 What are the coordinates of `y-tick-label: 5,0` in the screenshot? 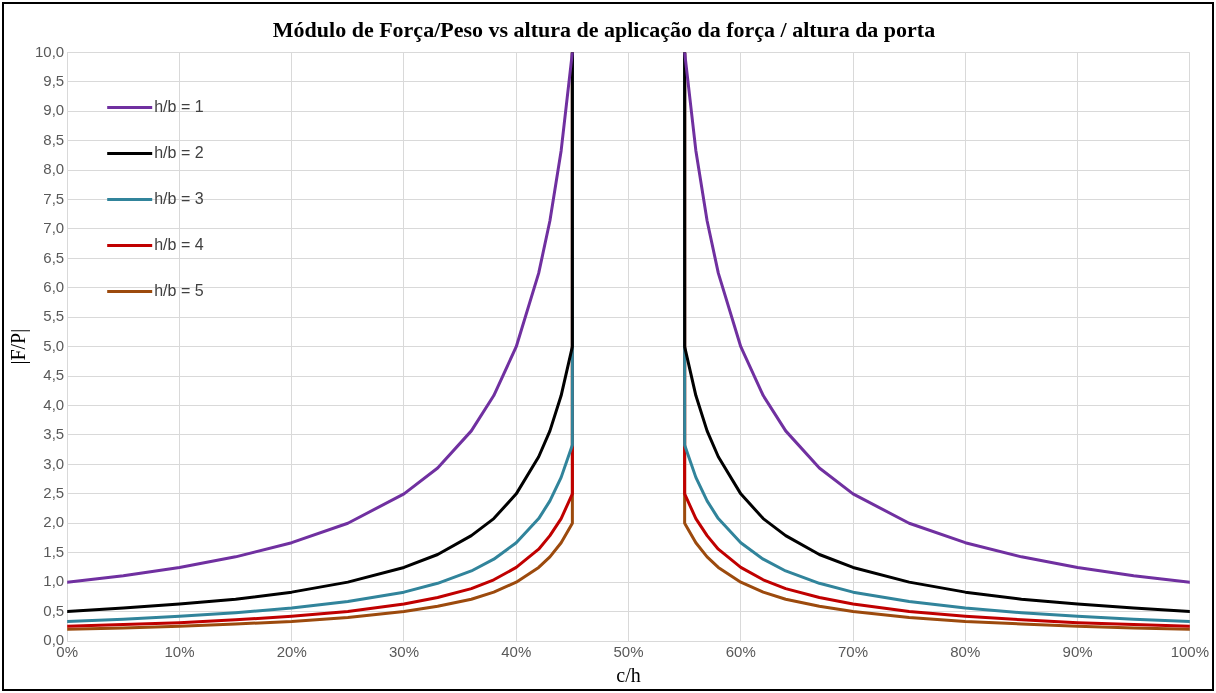 It's located at (54, 345).